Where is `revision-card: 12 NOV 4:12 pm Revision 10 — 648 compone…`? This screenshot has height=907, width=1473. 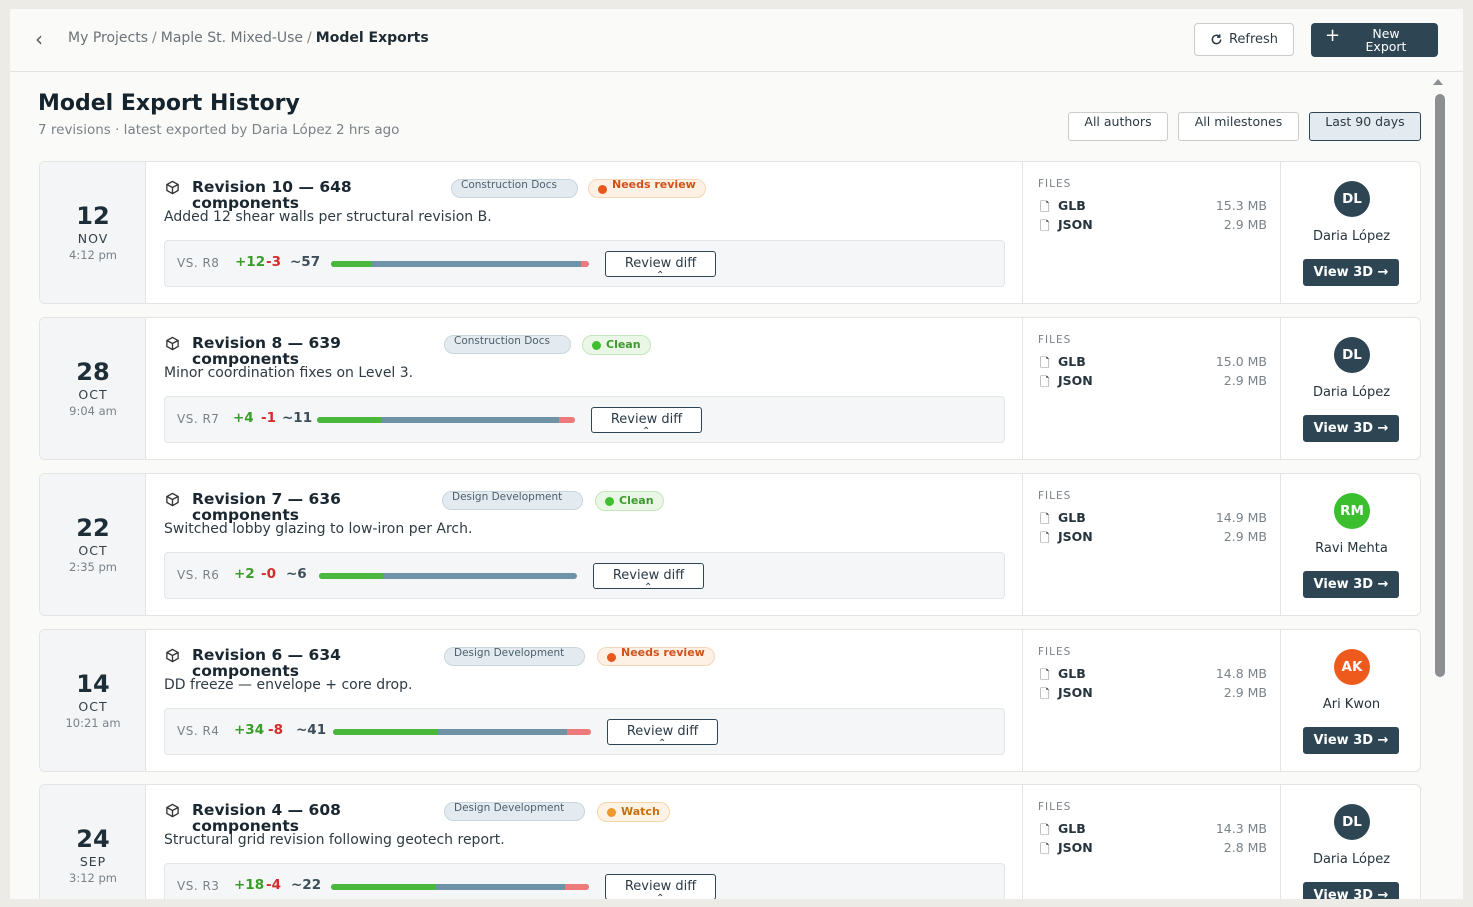 revision-card: 12 NOV 4:12 pm Revision 10 — 648 compone… is located at coordinates (730, 232).